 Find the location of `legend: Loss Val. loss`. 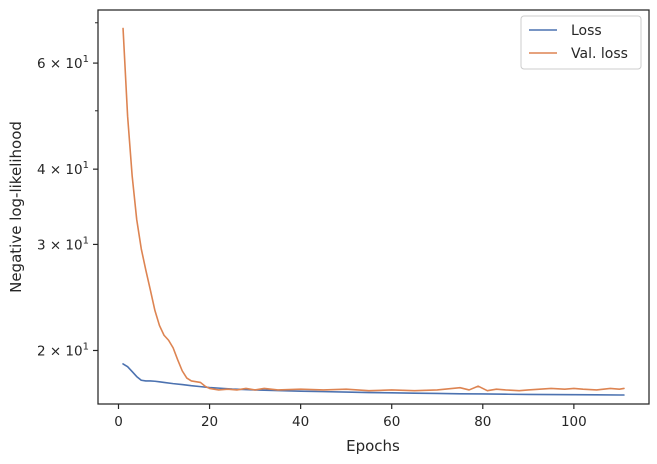

legend: Loss Val. loss is located at coordinates (581, 42).